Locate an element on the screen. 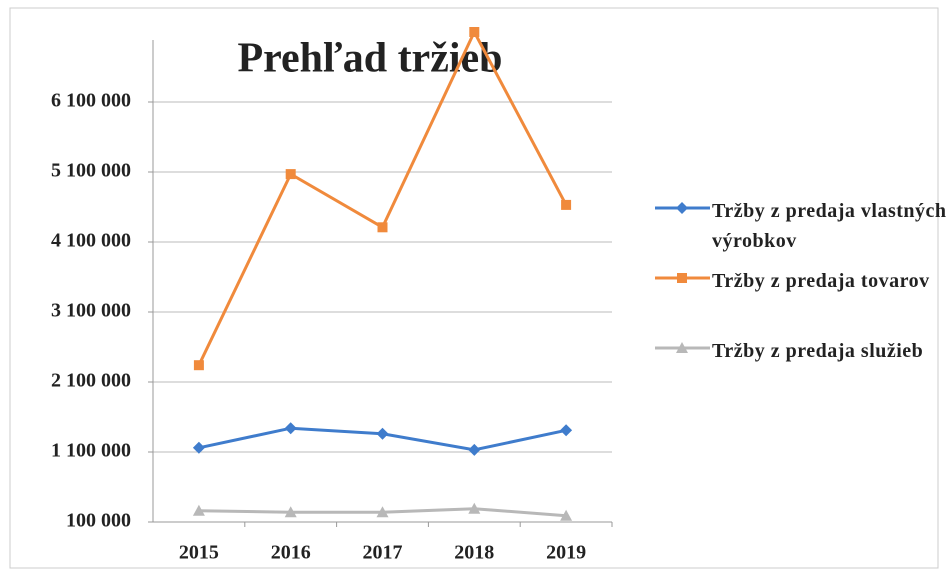  legend-entry: Tržby z predaja tovarov is located at coordinates (821, 281).